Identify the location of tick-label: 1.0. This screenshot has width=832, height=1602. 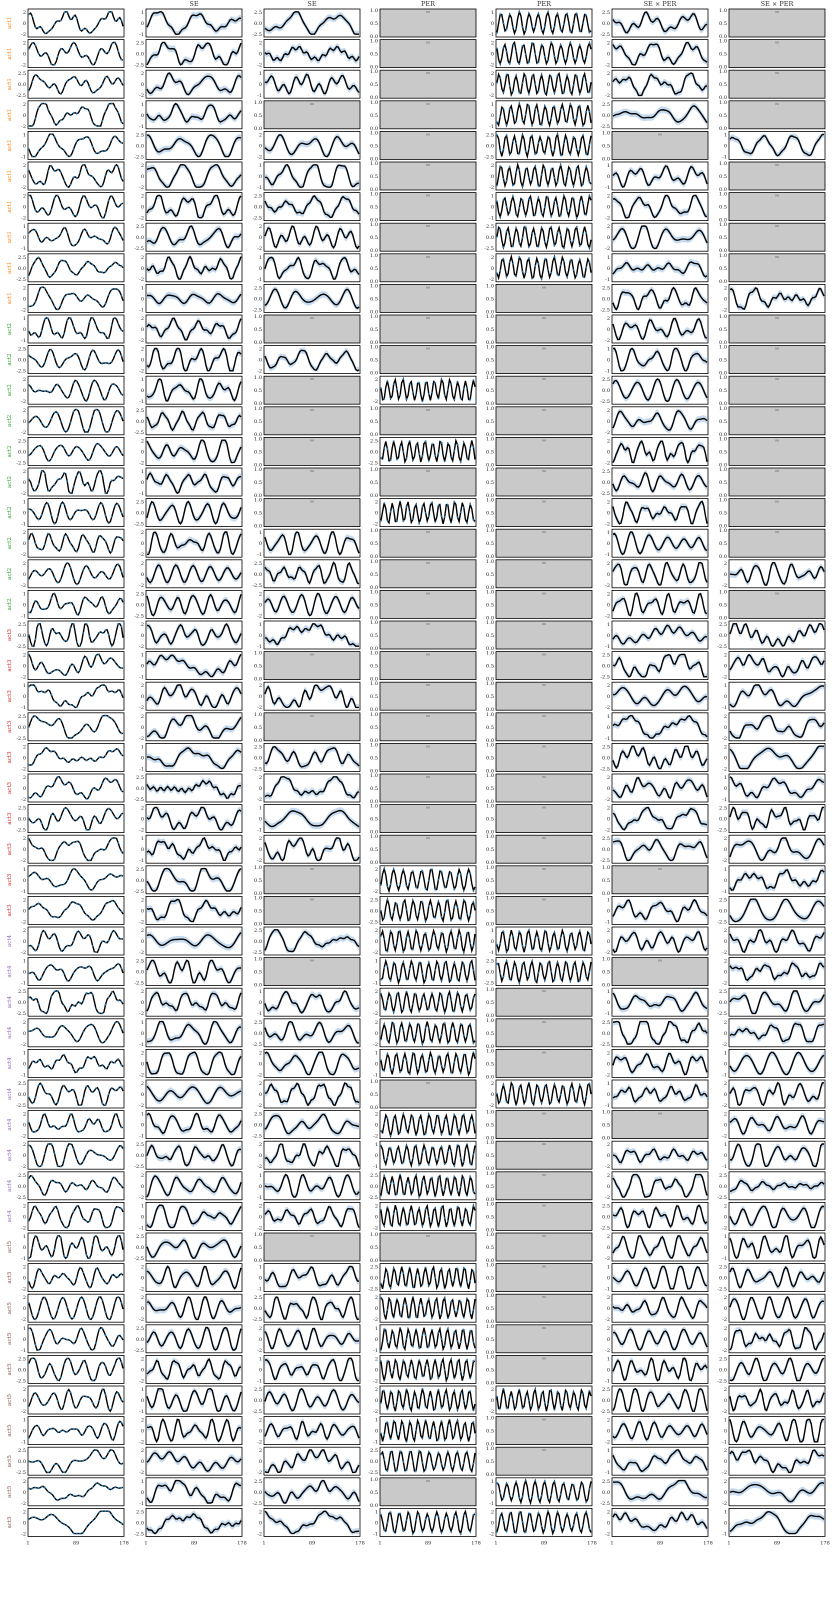
(723, 72).